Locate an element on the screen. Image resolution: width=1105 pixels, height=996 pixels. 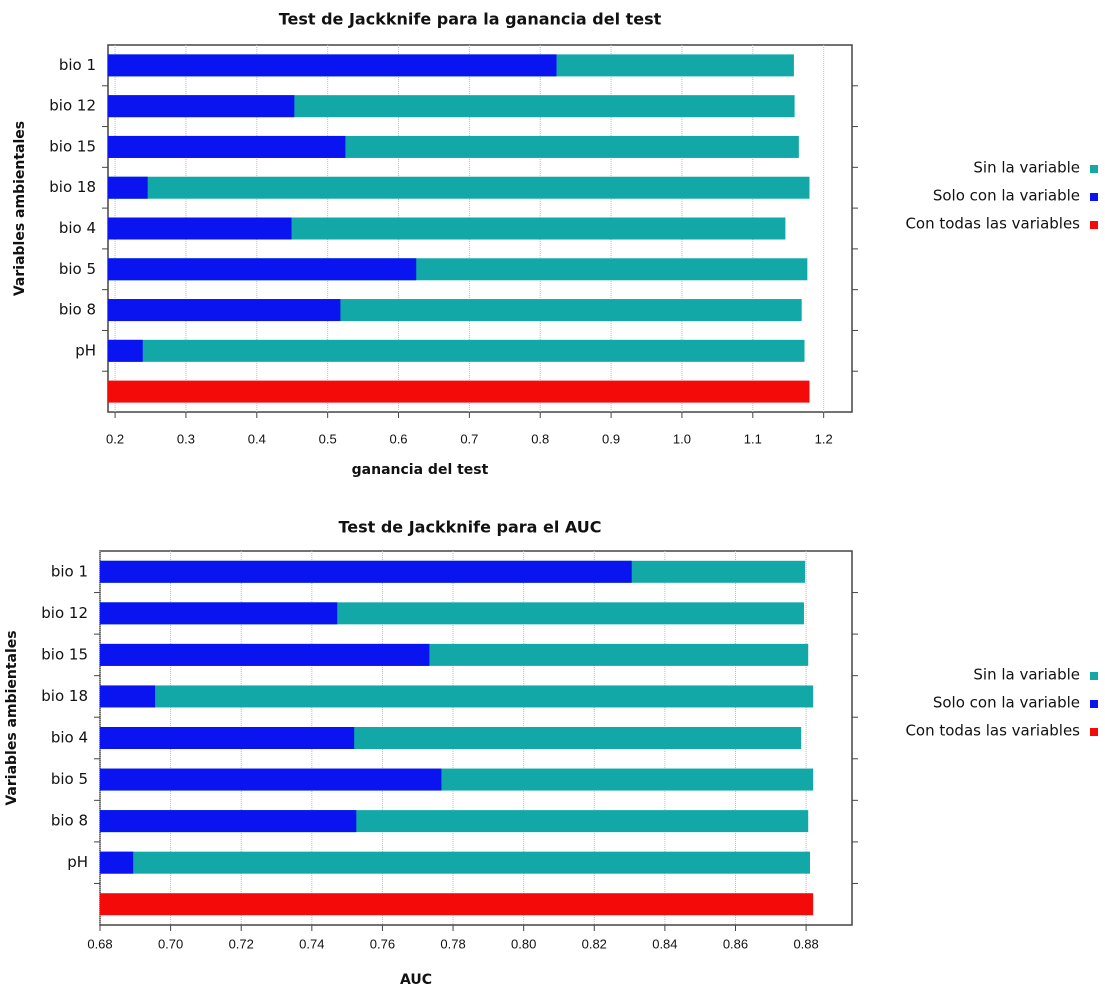
x-tick-label: 0.9 is located at coordinates (611, 438).